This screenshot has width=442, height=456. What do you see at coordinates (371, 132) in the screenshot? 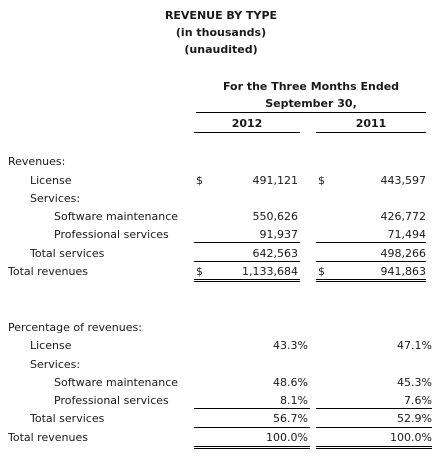
I see `column-header-rule-2011` at bounding box center [371, 132].